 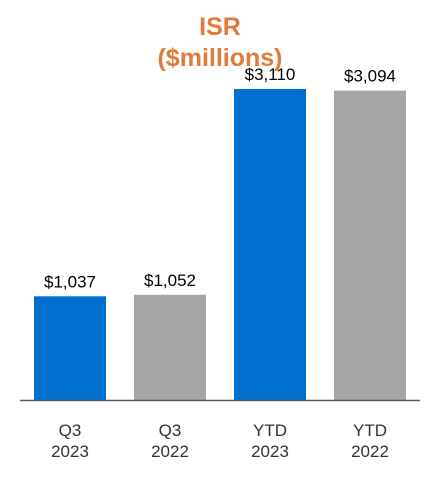 What do you see at coordinates (70, 281) in the screenshot?
I see `data-label: $1,037` at bounding box center [70, 281].